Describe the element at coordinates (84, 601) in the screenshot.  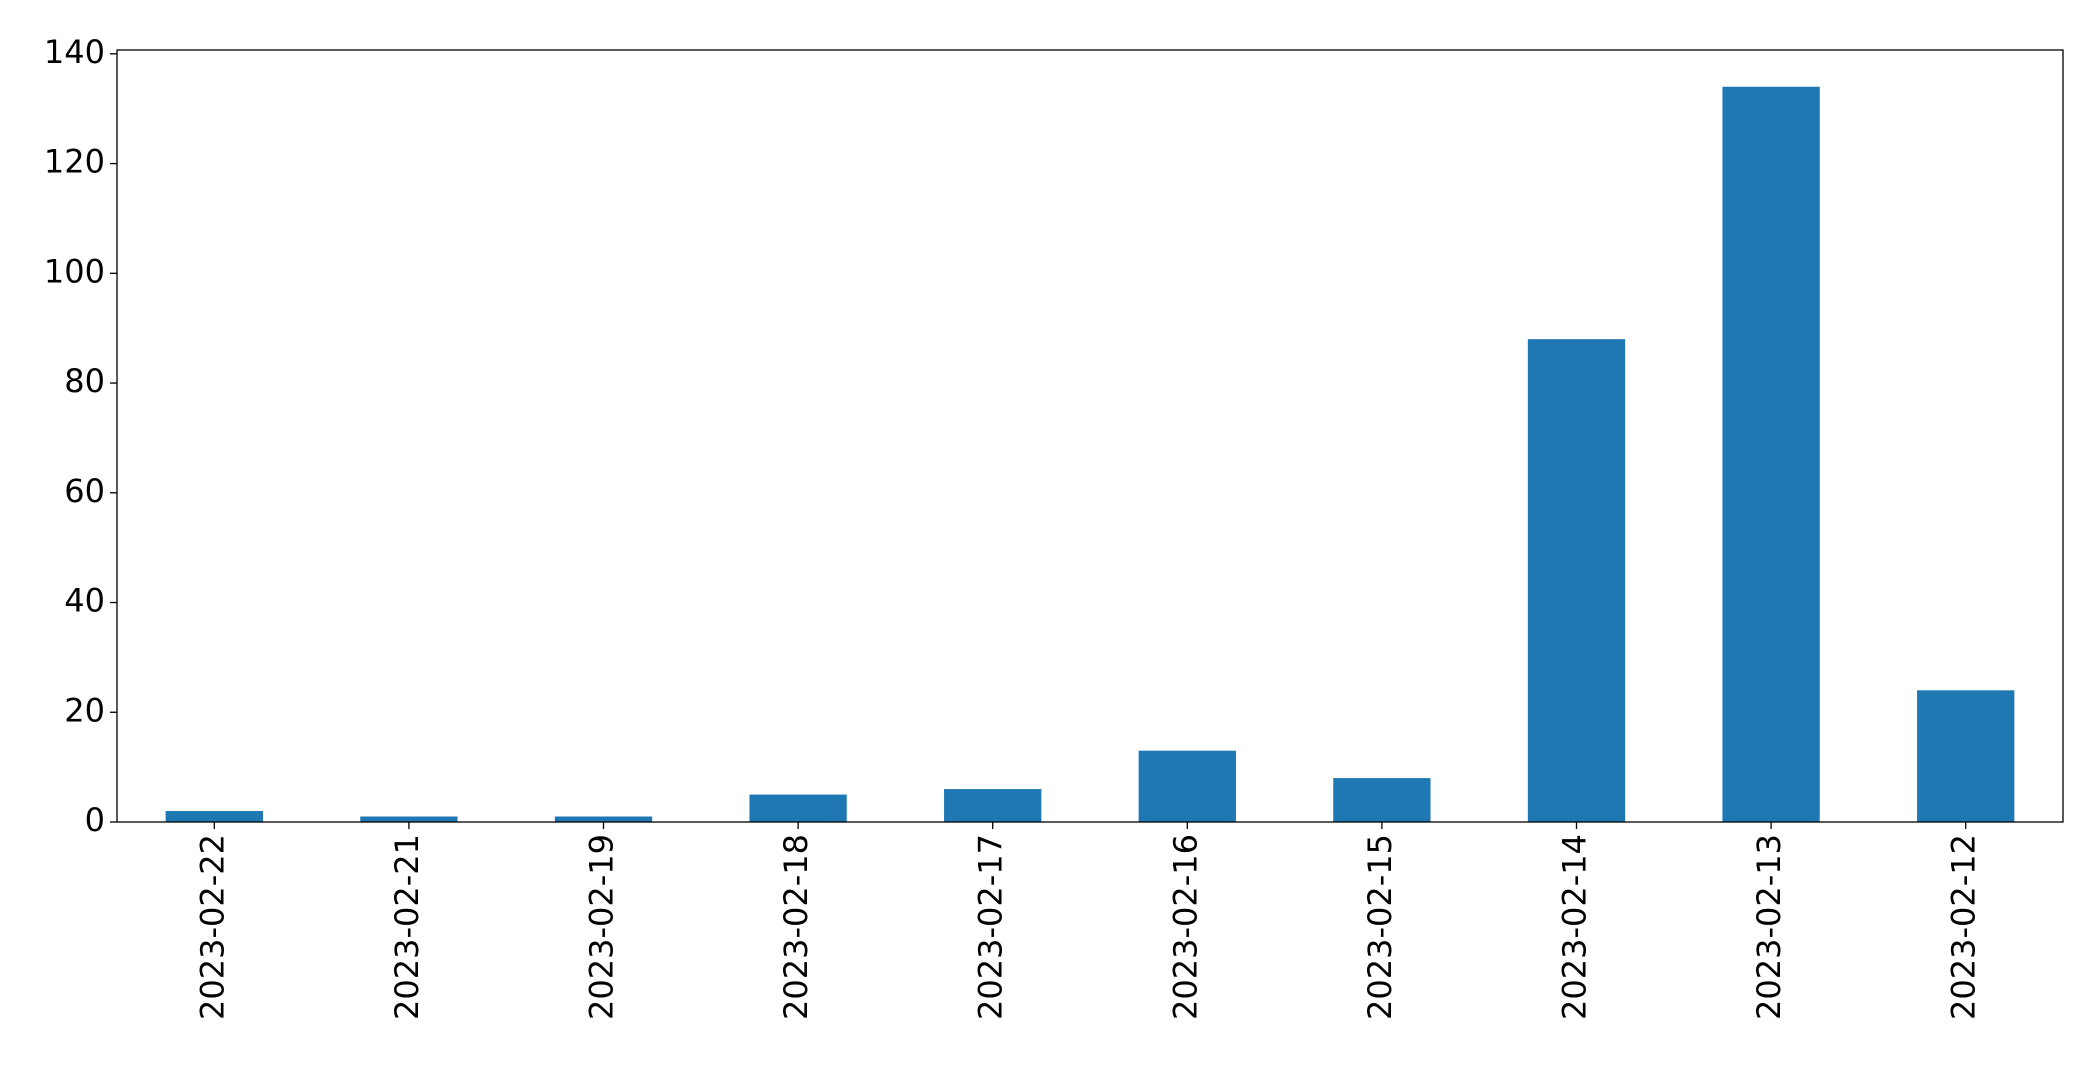
I see `y-tick-label: 40` at that location.